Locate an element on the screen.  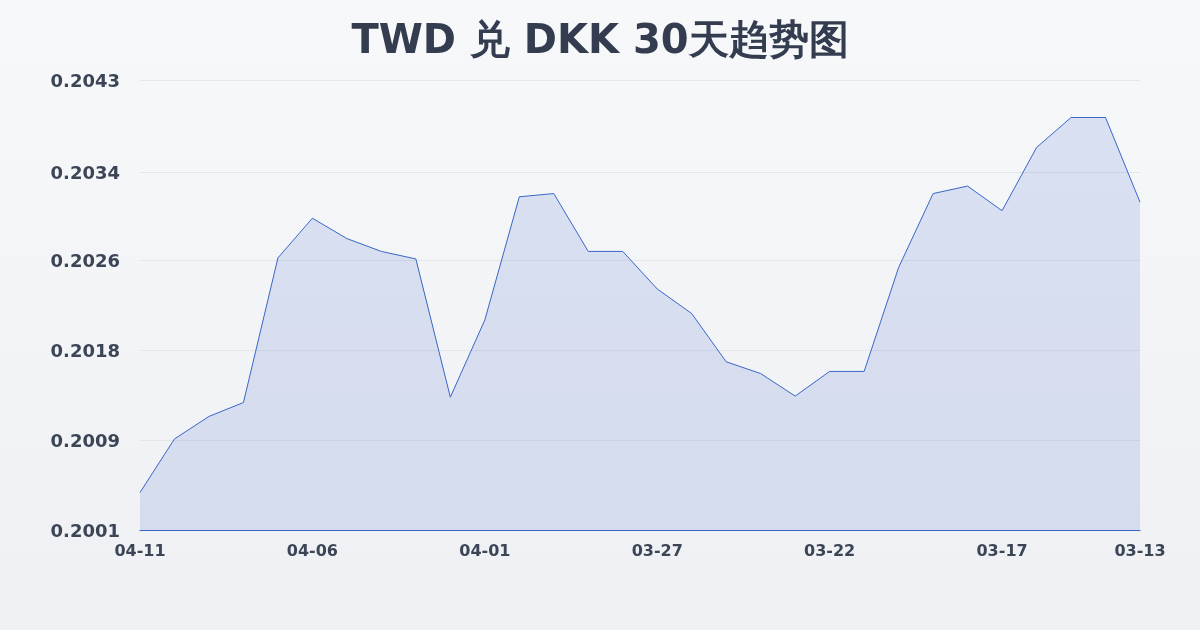
x-tick-label: 03-13 is located at coordinates (1140, 550).